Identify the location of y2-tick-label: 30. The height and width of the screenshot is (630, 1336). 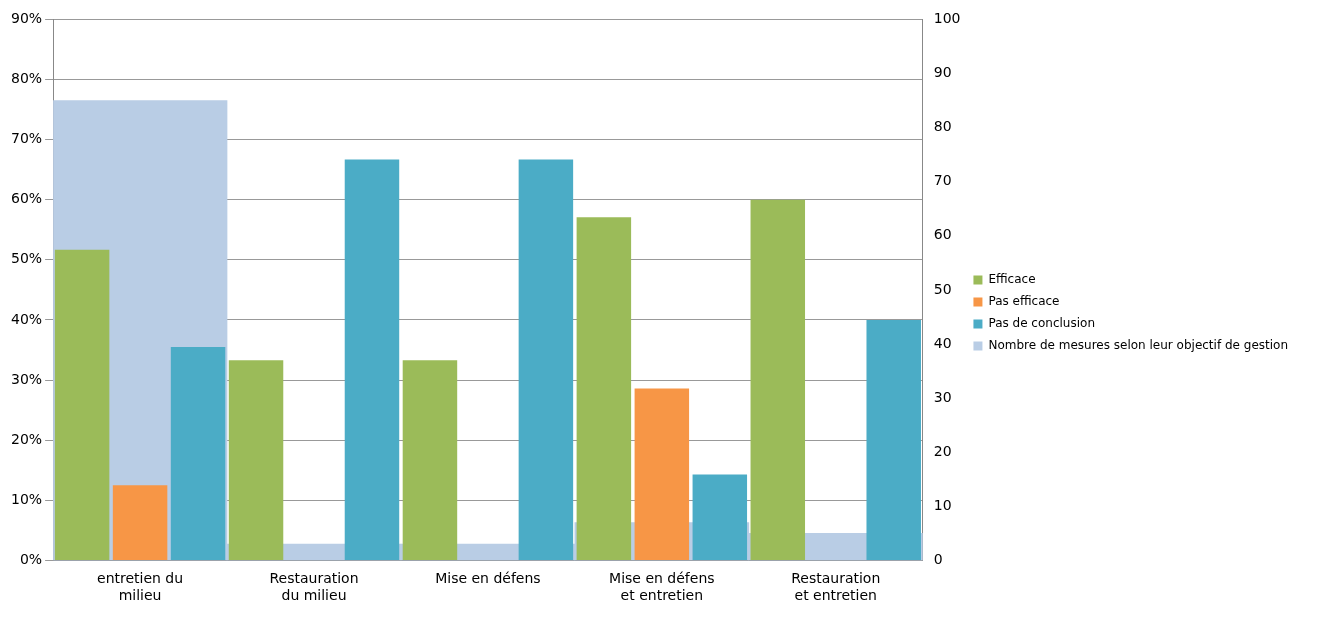
(942, 396).